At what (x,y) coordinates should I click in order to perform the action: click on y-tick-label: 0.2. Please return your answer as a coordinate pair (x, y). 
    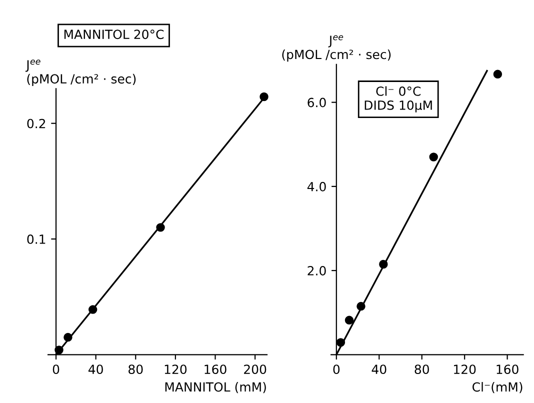
    Looking at the image, I should click on (36, 123).